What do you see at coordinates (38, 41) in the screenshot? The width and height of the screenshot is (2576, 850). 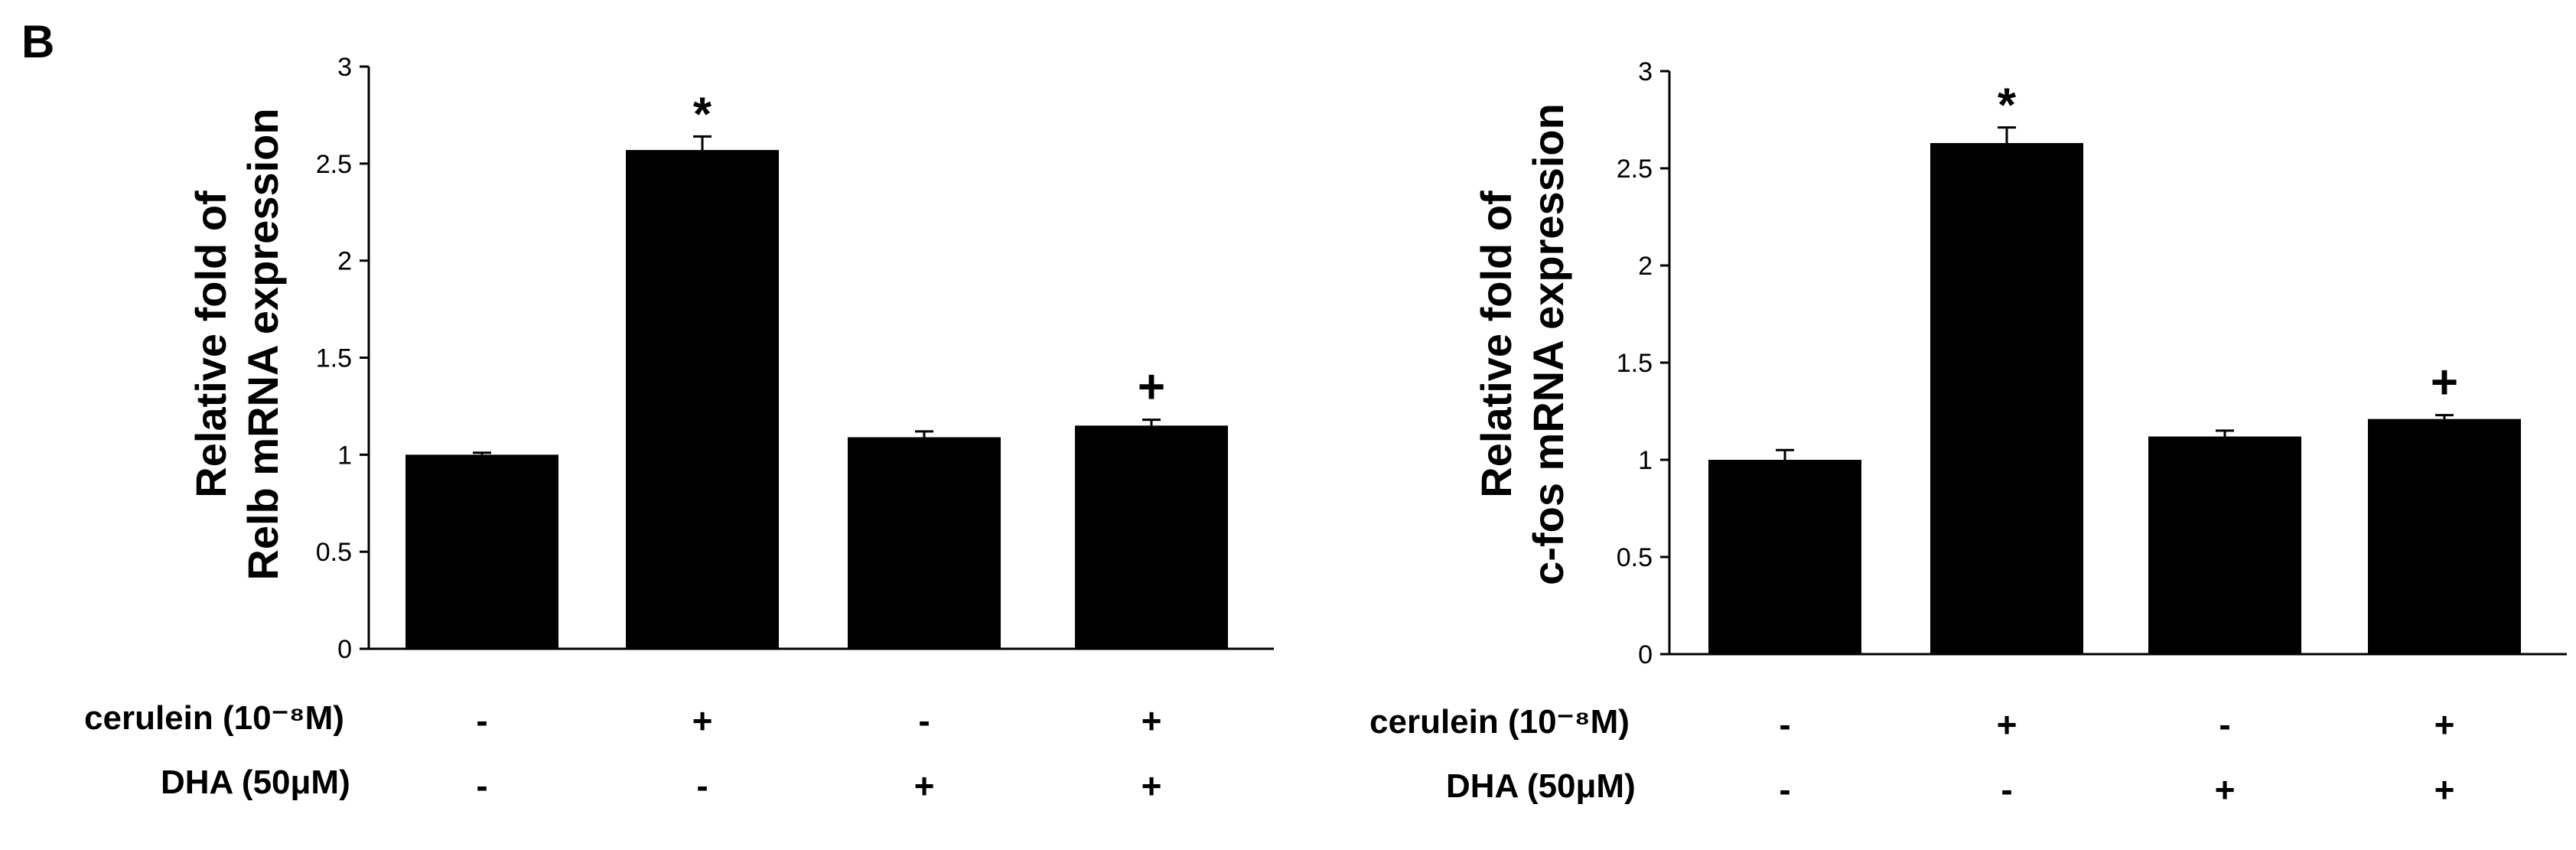 I see `panel-label: B` at bounding box center [38, 41].